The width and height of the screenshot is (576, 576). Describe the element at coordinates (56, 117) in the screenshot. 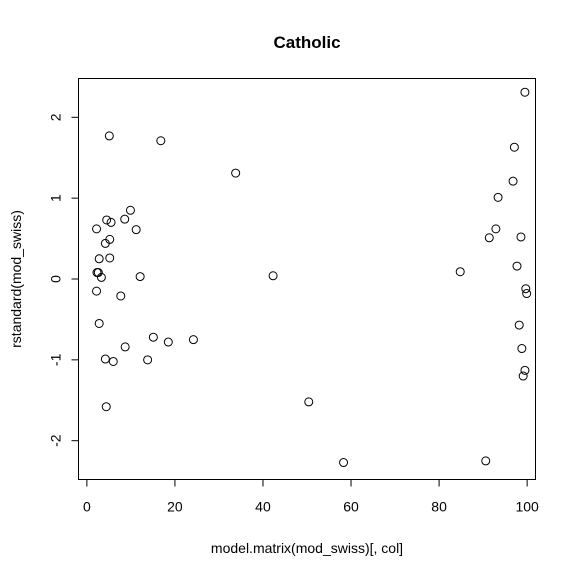

I see `y-tick-label: 2` at that location.